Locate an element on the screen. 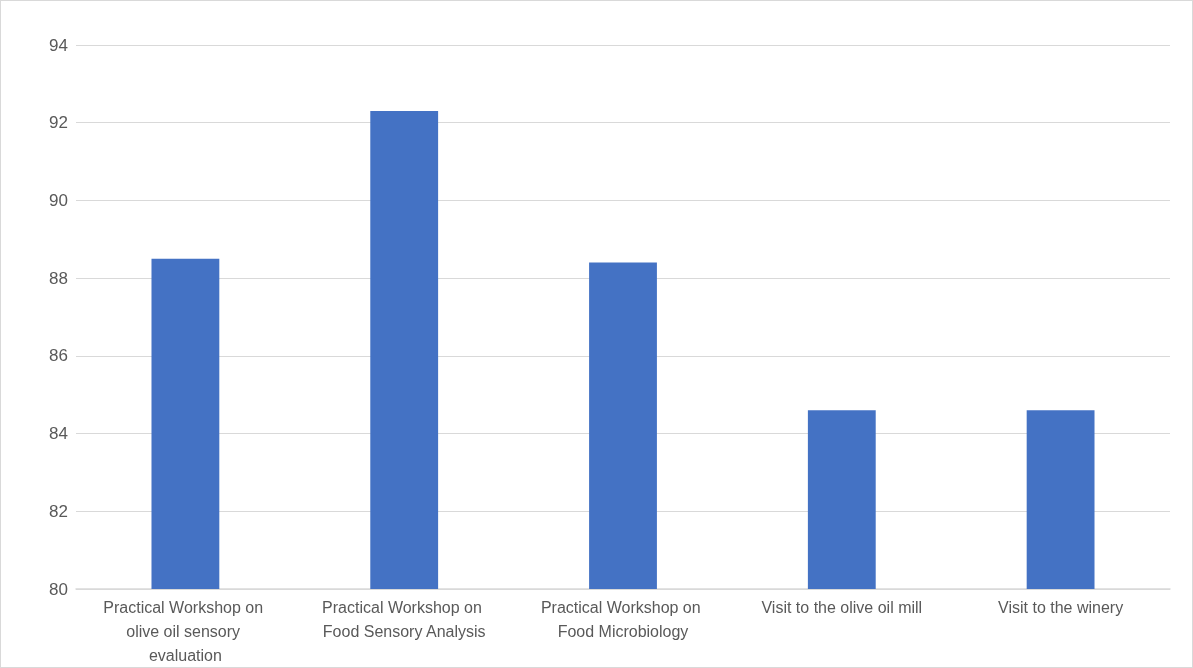 This screenshot has width=1193, height=668. x-tick-label: Practical Workshop on Food Microbiology is located at coordinates (623, 619).